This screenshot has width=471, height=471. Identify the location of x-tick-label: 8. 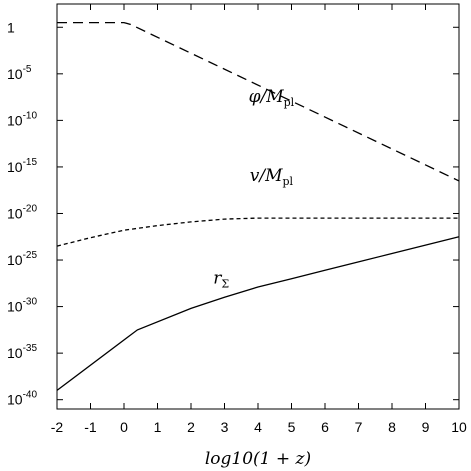
(392, 427).